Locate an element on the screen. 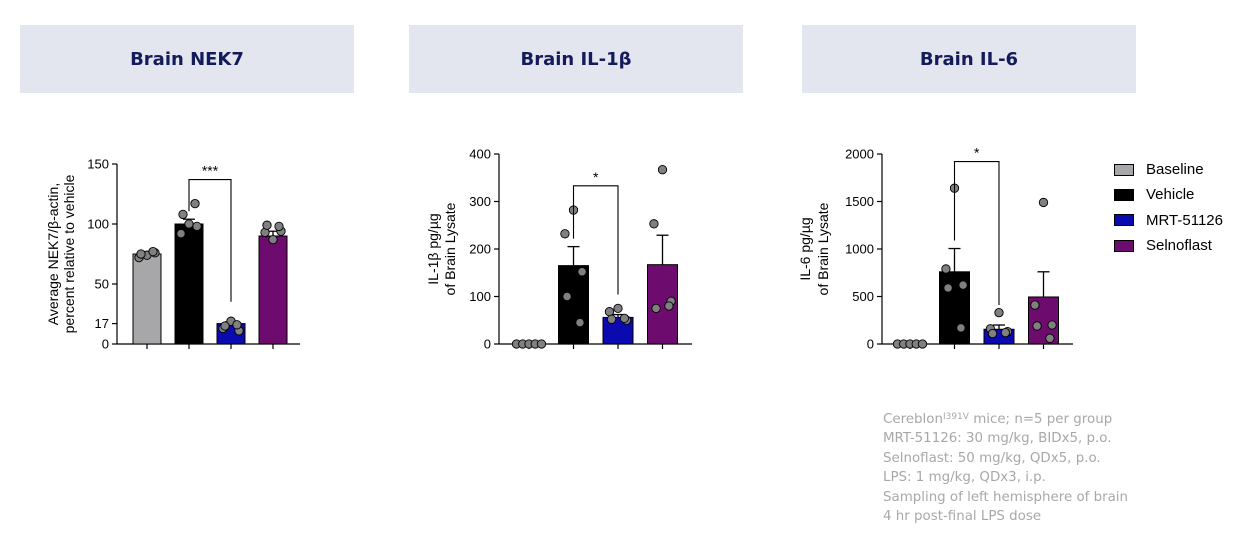 The height and width of the screenshot is (547, 1237). note-line: MRT-51126: 30 mg/kg, BIDx5, p.o. is located at coordinates (997, 439).